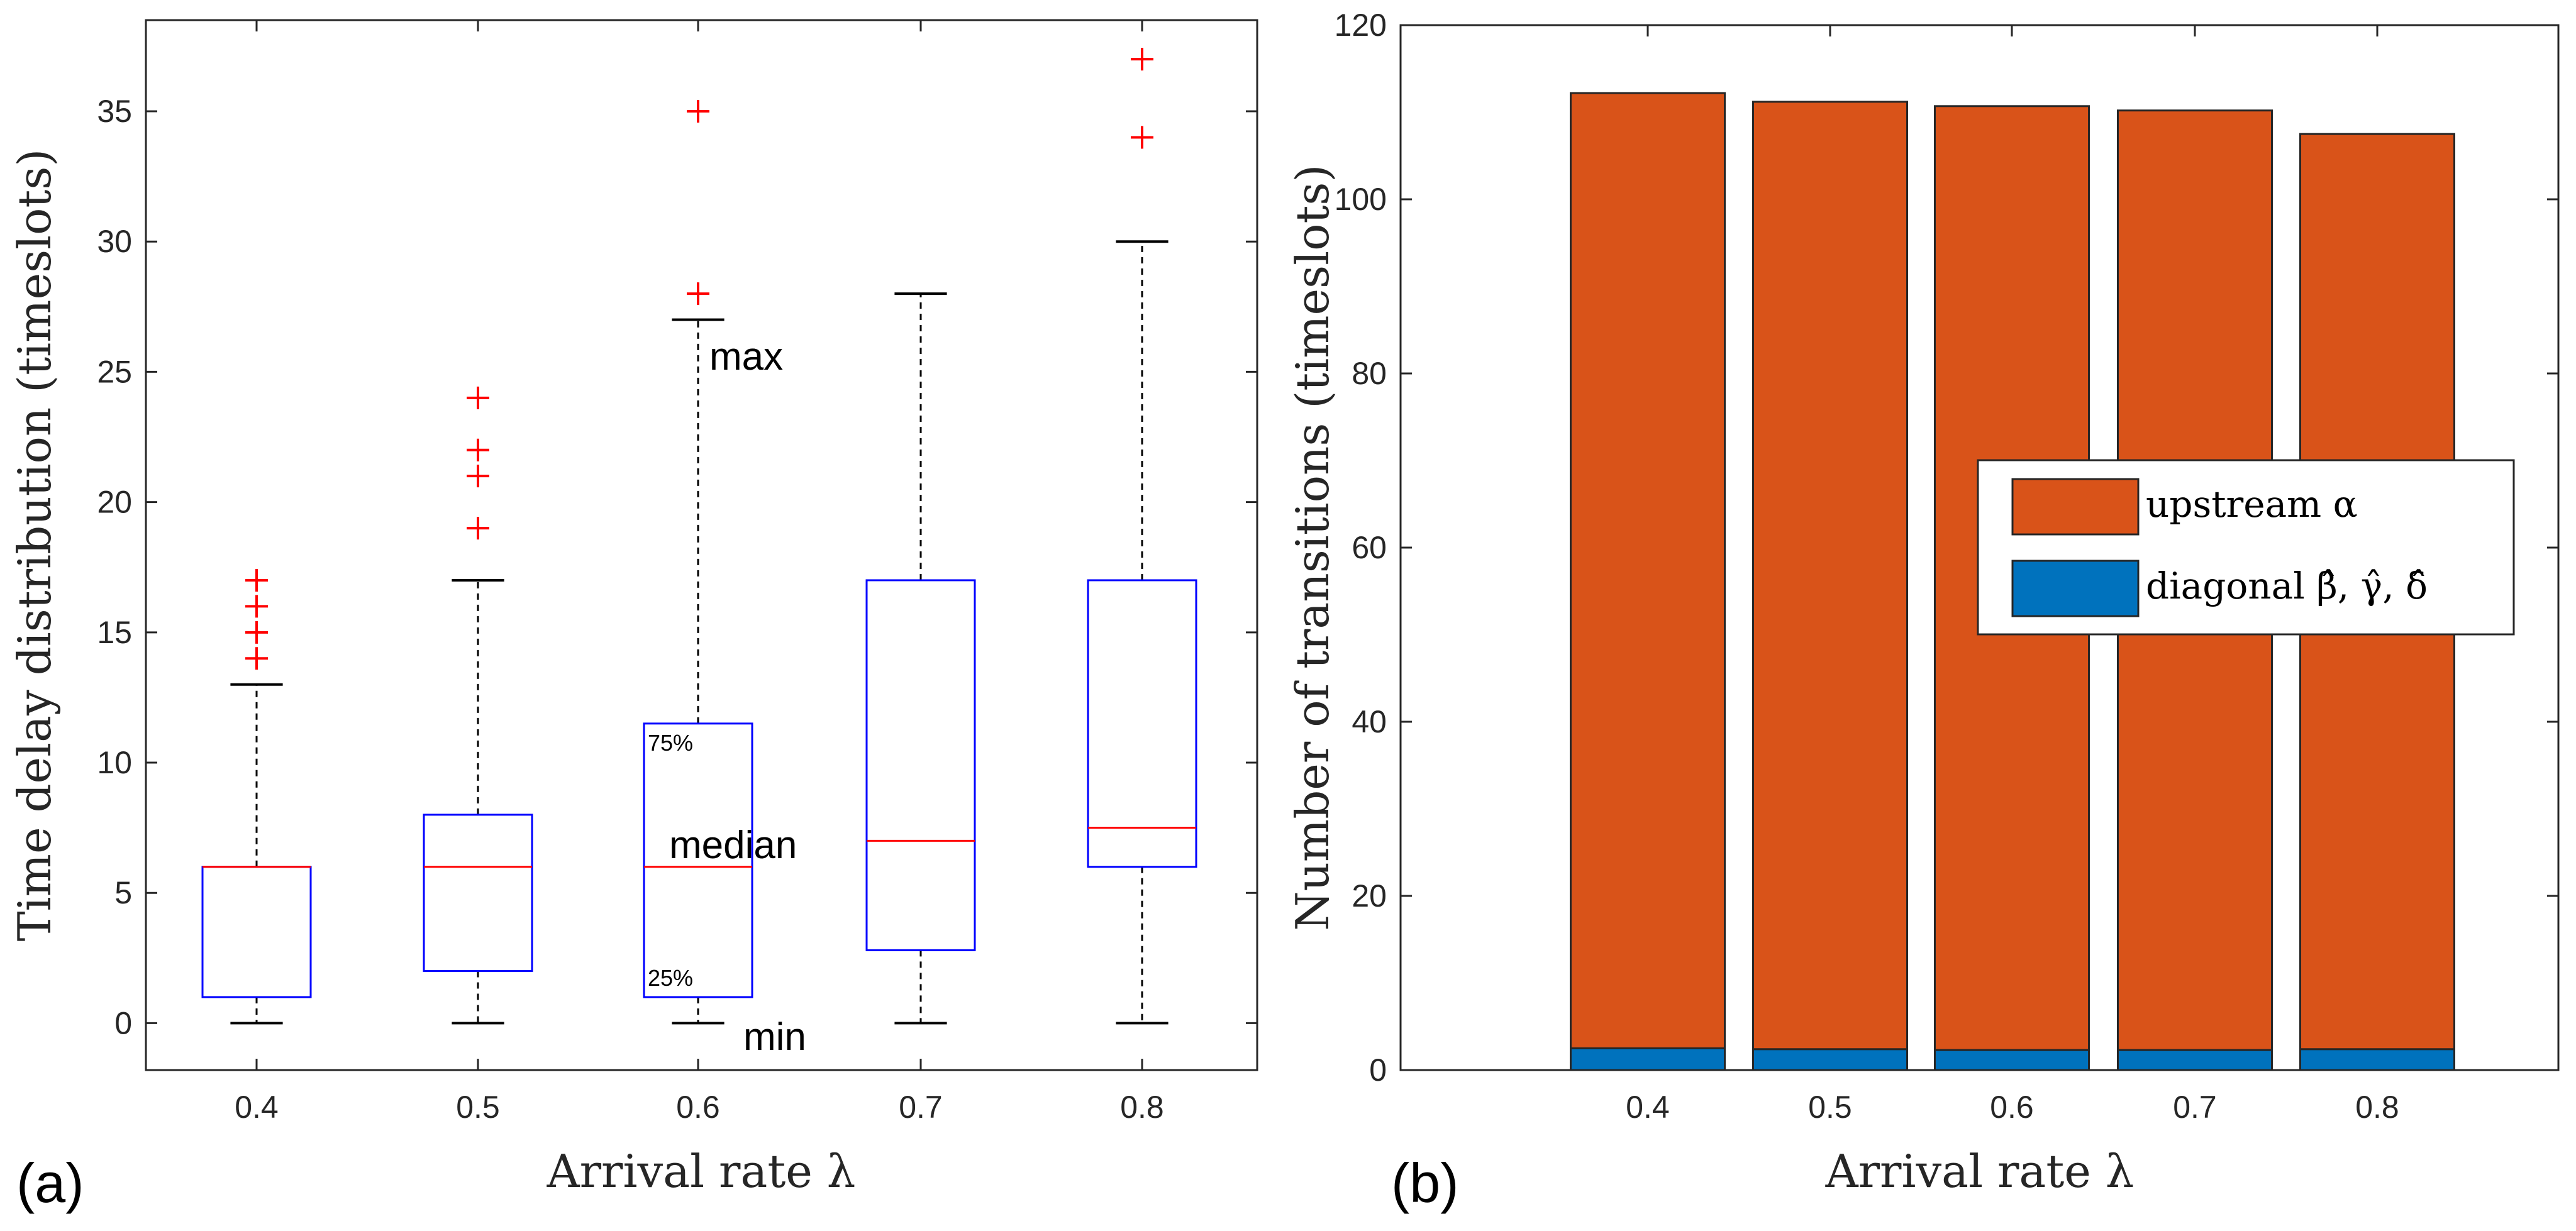  What do you see at coordinates (701, 1172) in the screenshot?
I see `boxplot-x-label: Arrival rate λ` at bounding box center [701, 1172].